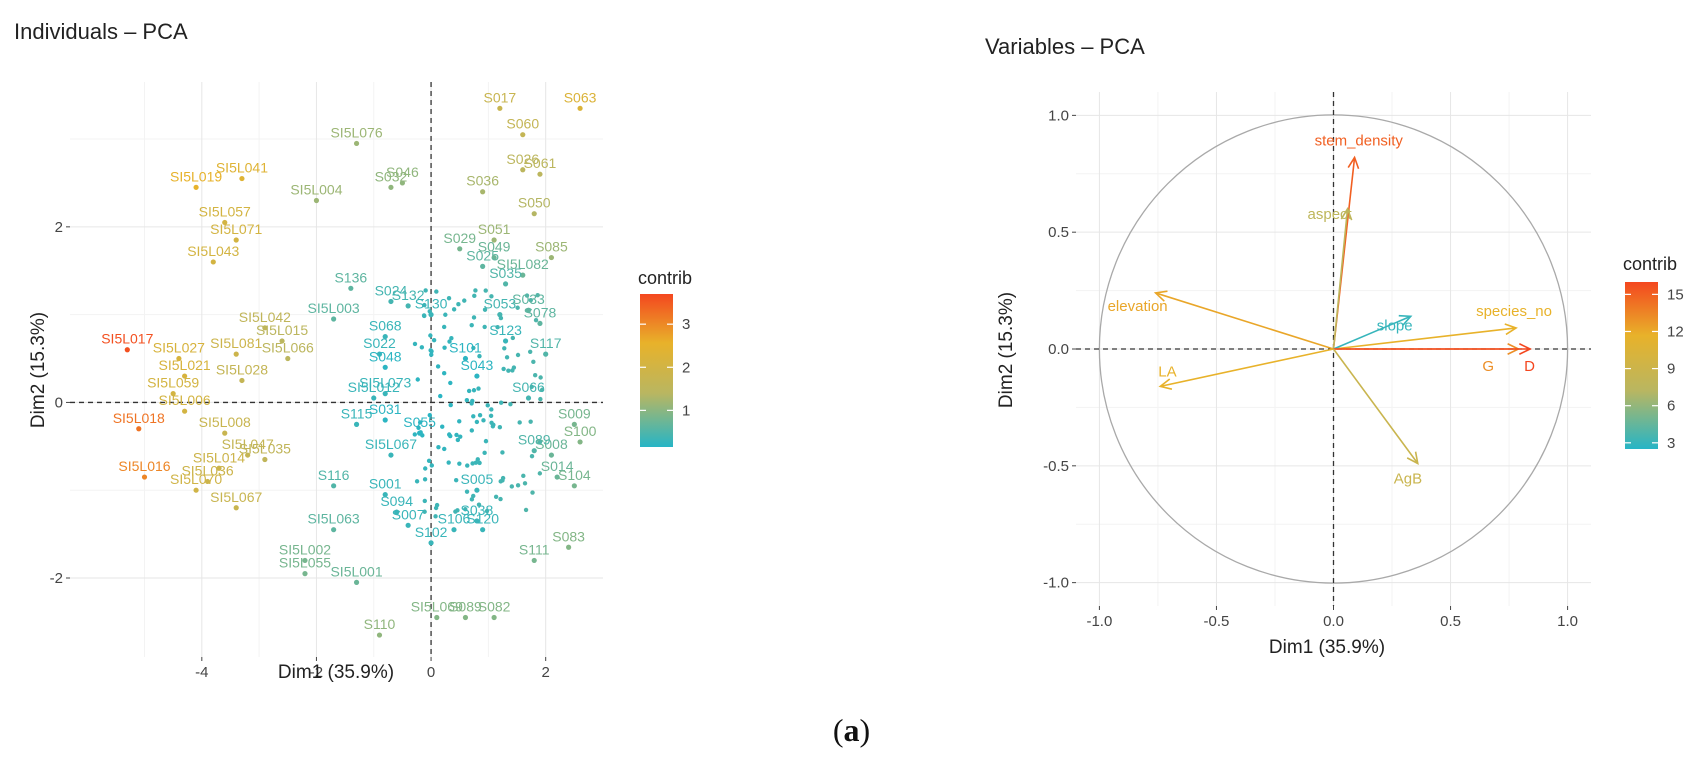 Image resolution: width=1703 pixels, height=763 pixels. Describe the element at coordinates (334, 519) in the screenshot. I see `point-label: SI5L063` at that location.